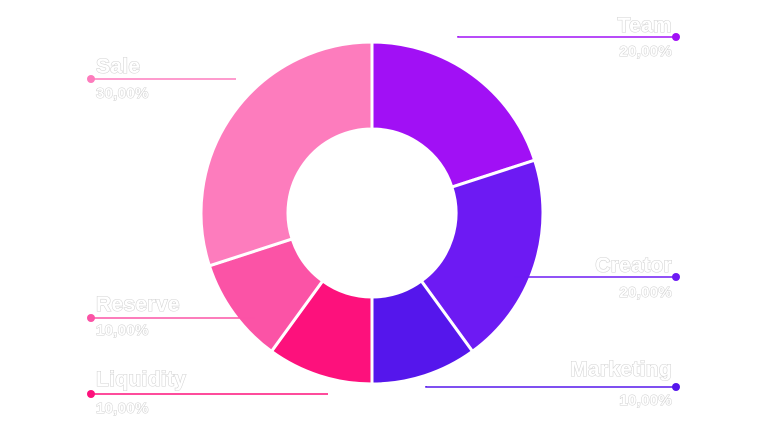  I want to click on label-marketing: Marketing, so click(621, 369).